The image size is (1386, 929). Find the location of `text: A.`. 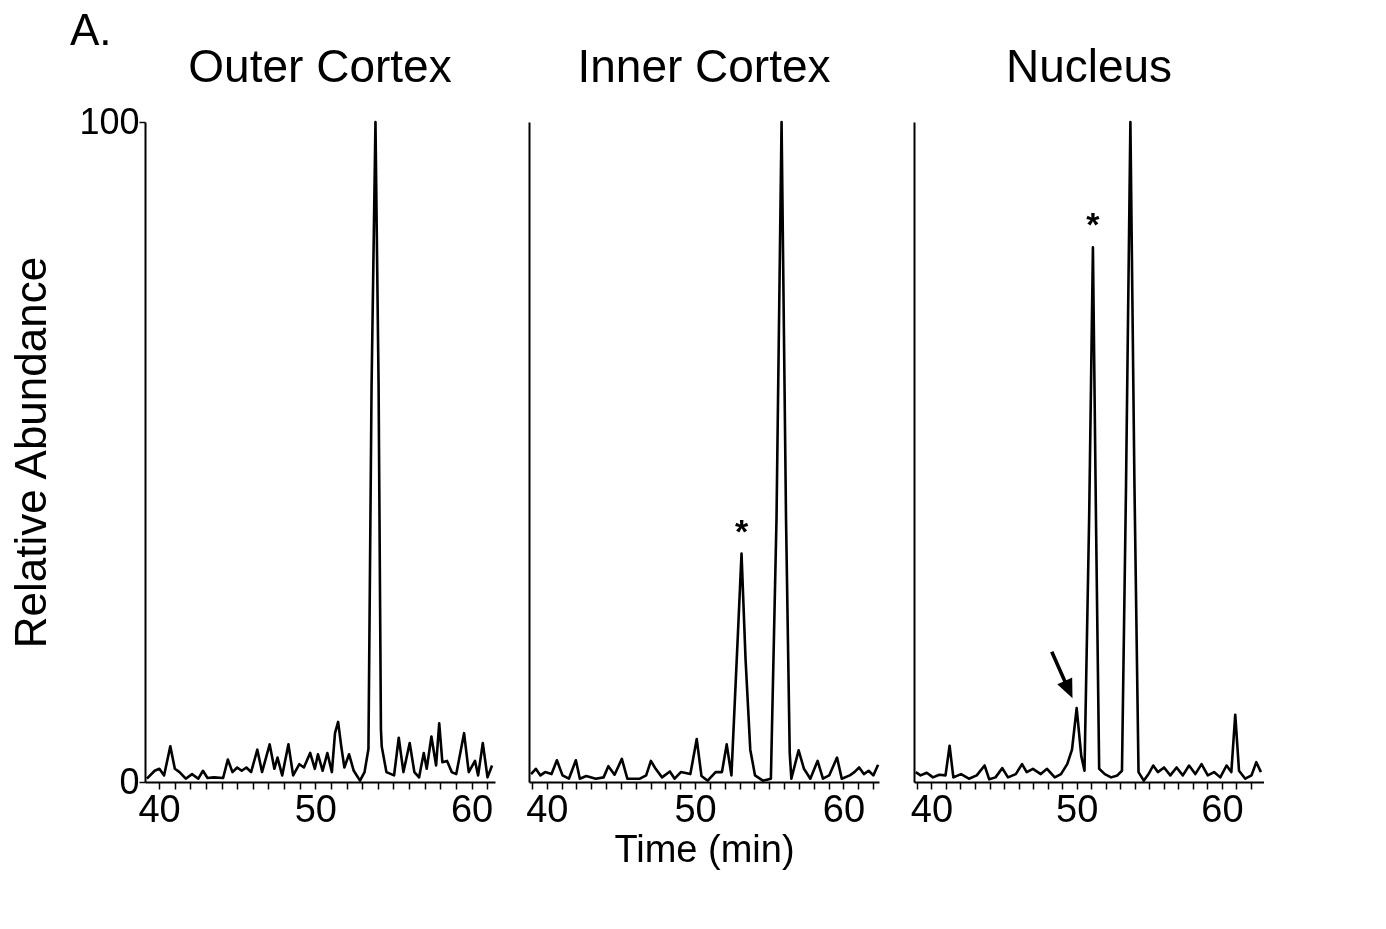

text: A. is located at coordinates (91, 29).